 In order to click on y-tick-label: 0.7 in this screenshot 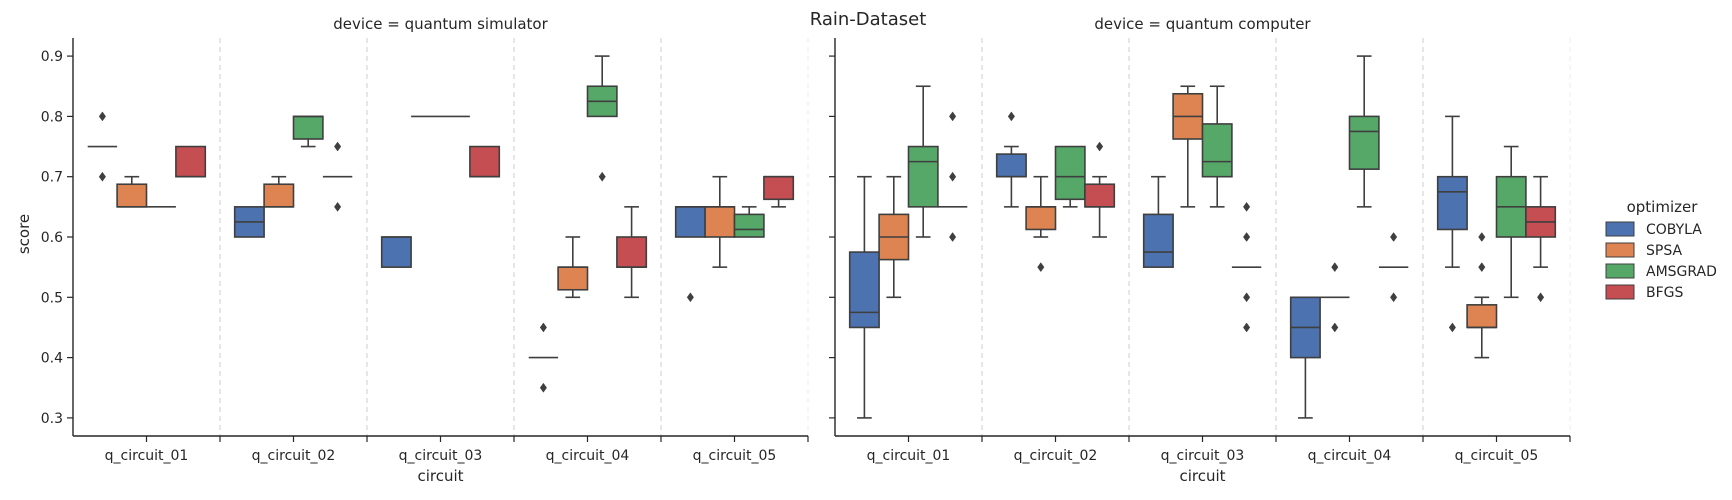, I will do `click(52, 178)`.